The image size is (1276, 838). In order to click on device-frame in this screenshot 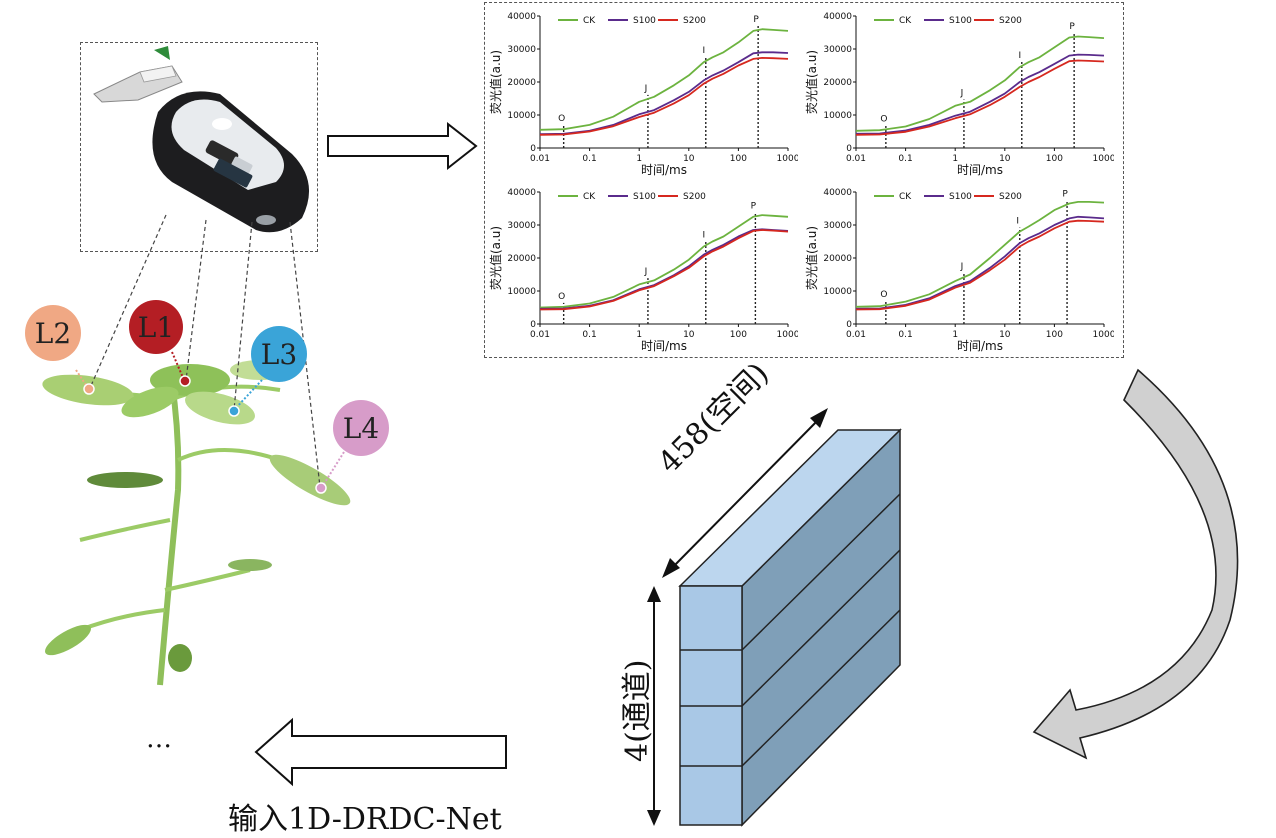, I will do `click(199, 147)`.